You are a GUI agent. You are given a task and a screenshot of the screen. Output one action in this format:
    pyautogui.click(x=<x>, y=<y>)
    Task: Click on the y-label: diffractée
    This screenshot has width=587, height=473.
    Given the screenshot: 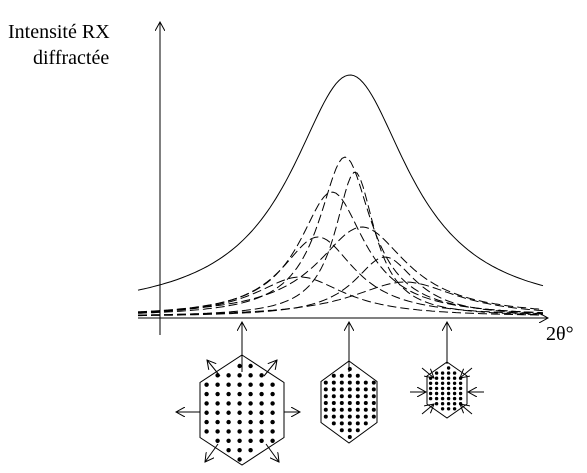 What is the action you would take?
    pyautogui.click(x=71, y=58)
    